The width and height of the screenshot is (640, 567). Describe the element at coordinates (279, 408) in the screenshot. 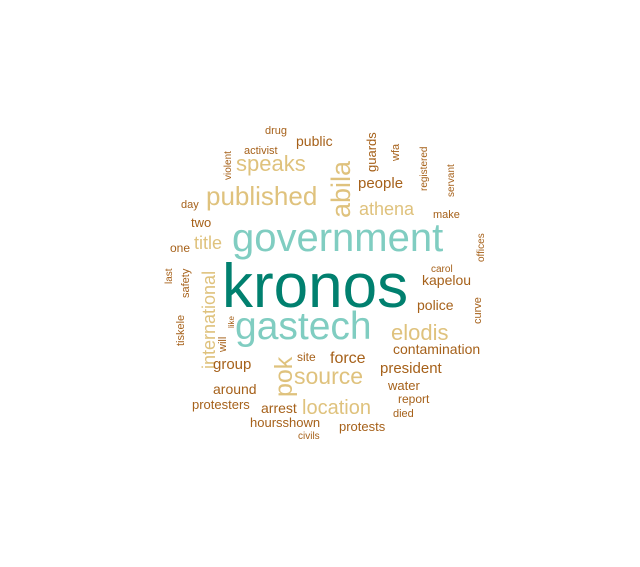

I see `word-arrest: arrest` at that location.